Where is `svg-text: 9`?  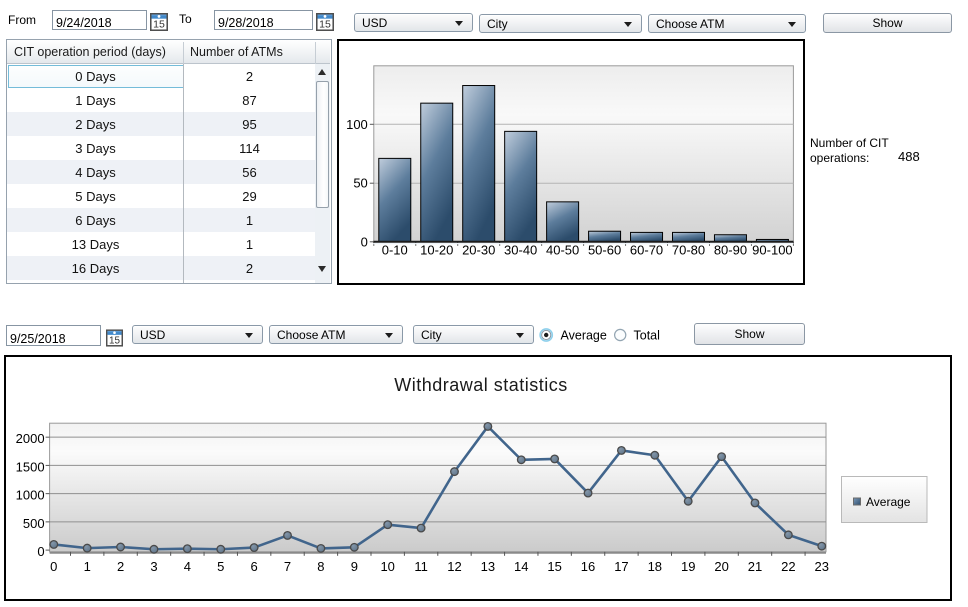
svg-text: 9 is located at coordinates (354, 566).